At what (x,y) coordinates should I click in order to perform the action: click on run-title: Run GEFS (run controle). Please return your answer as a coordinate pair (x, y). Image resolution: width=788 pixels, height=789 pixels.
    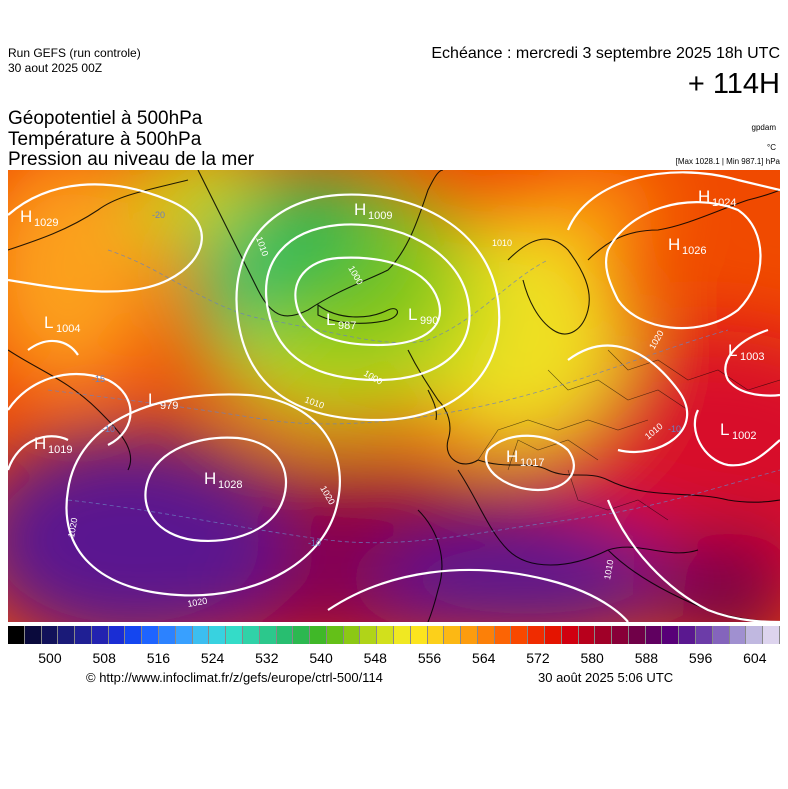
    Looking at the image, I should click on (74, 53).